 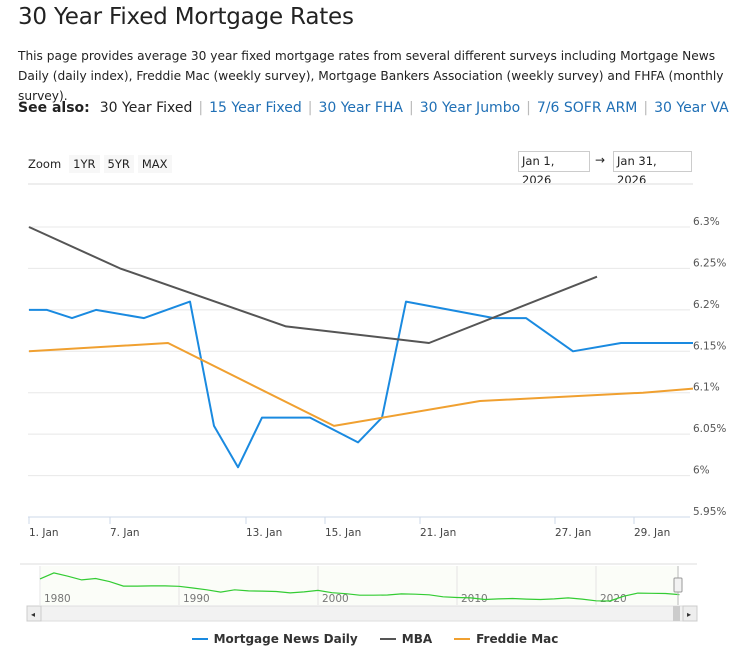 I want to click on y-tick-label: 6%, so click(x=701, y=471).